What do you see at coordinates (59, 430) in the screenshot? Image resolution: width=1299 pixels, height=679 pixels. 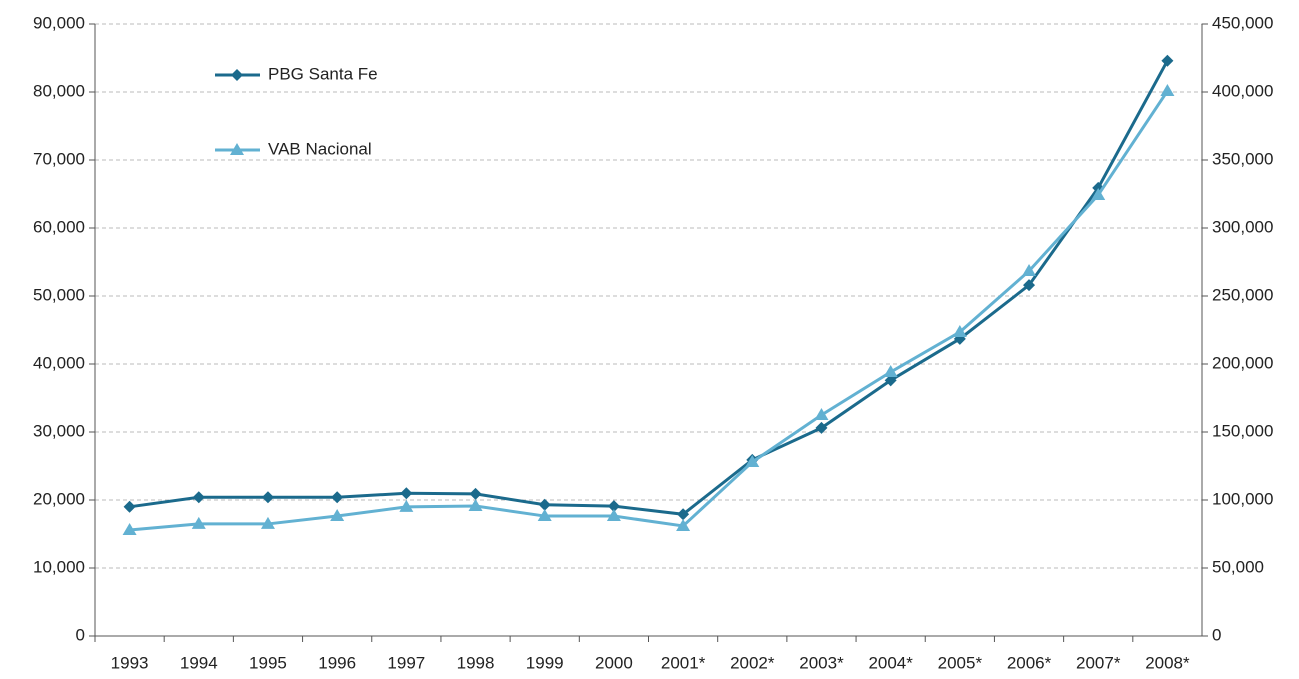 I see `y-tick-label: 30,000` at bounding box center [59, 430].